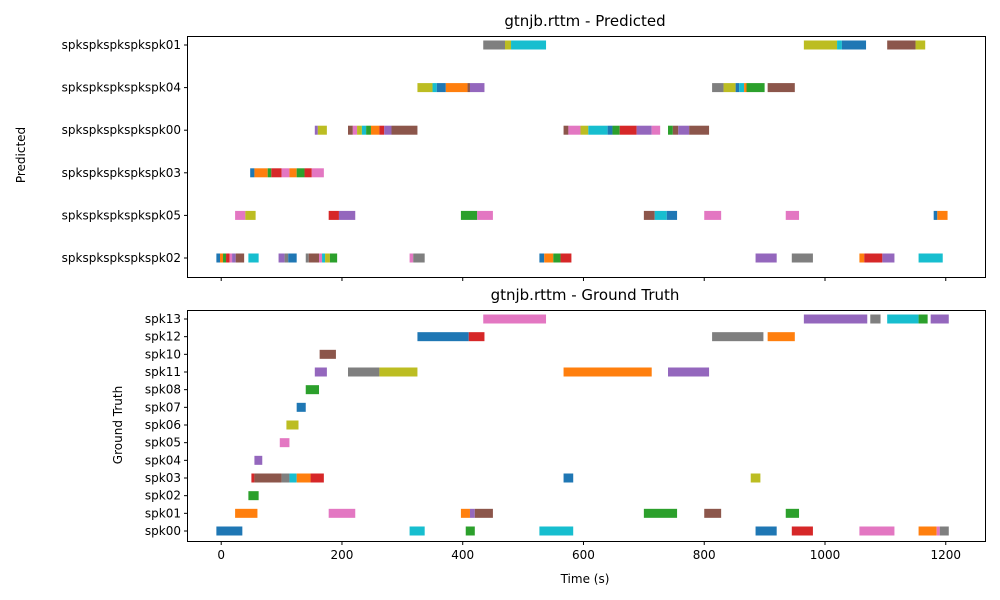 The width and height of the screenshot is (1000, 600). I want to click on x-tick-label-400: 400, so click(462, 555).